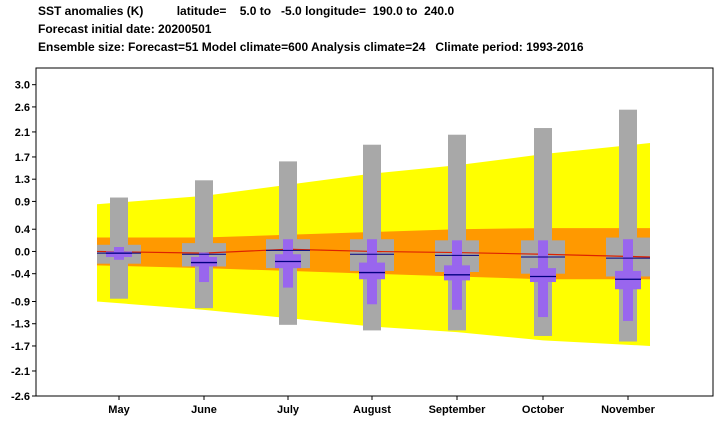  I want to click on x-tick-label: July, so click(288, 410).